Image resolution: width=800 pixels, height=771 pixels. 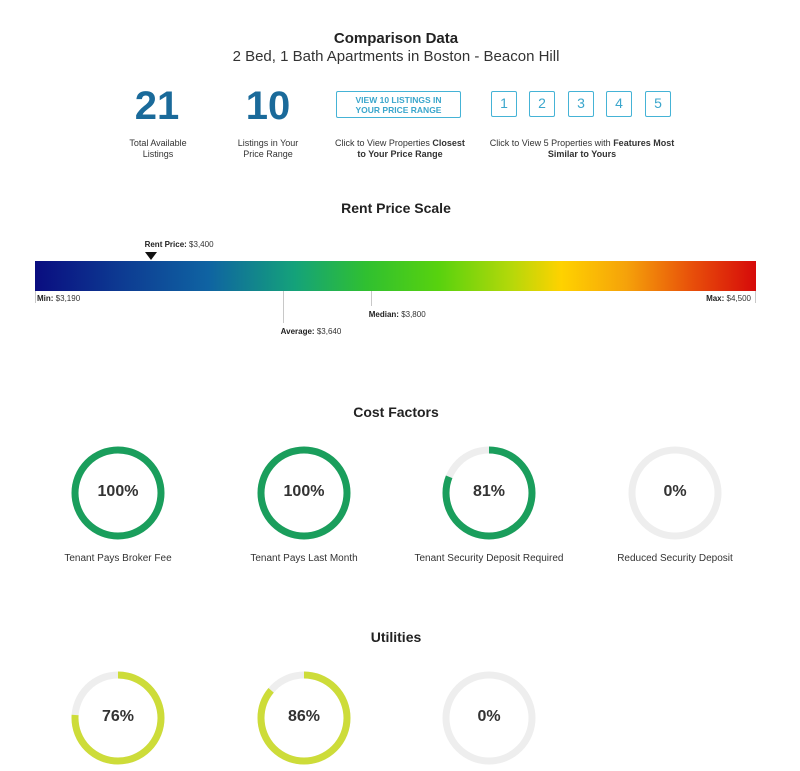 What do you see at coordinates (395, 276) in the screenshot?
I see `rent-price-gradient-bar` at bounding box center [395, 276].